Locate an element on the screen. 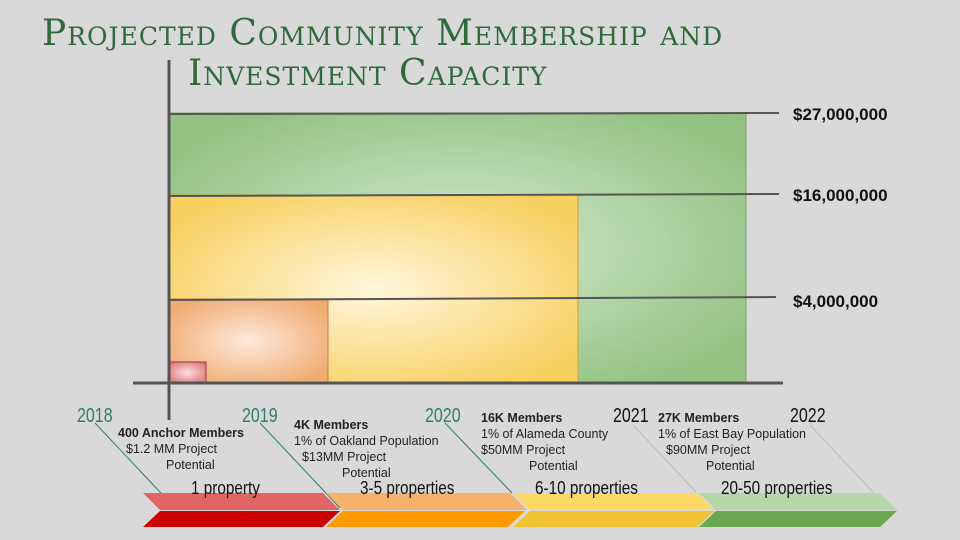 The width and height of the screenshot is (960, 540). band-bot-orange is located at coordinates (425, 519).